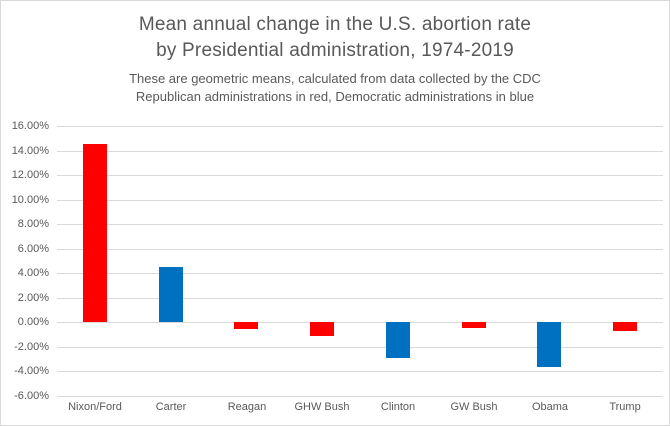 The image size is (670, 426). Describe the element at coordinates (322, 329) in the screenshot. I see `bar-ghw-bush` at that location.